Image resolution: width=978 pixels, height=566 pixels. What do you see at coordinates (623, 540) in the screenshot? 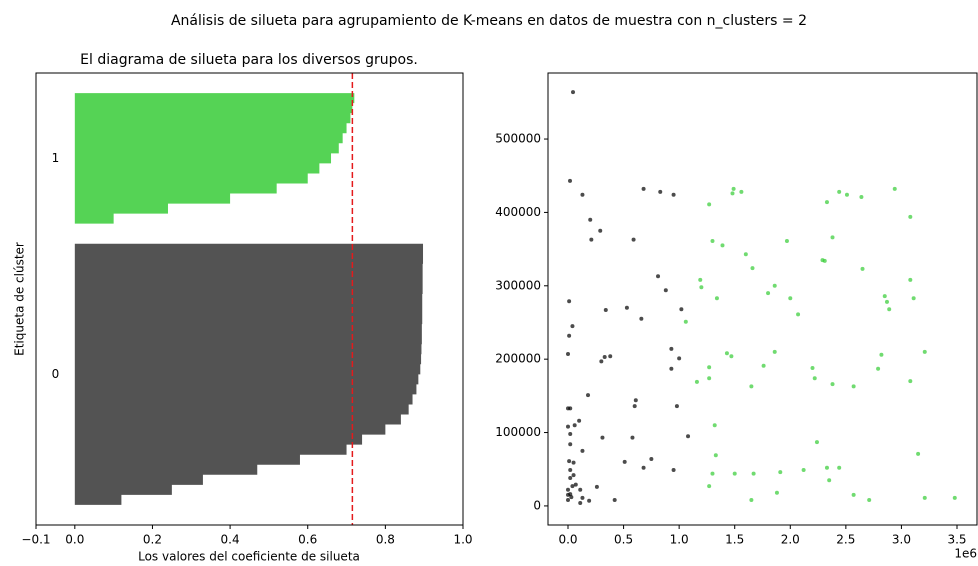
I see `x-tick-label: 0.5` at bounding box center [623, 540].